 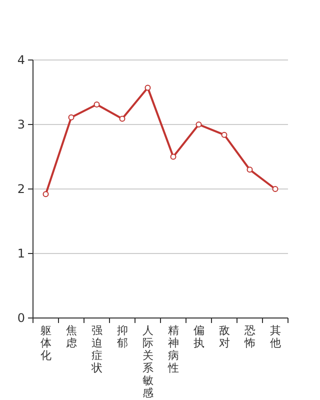 I want to click on x-tick-label: 躯体化, so click(x=46, y=343).